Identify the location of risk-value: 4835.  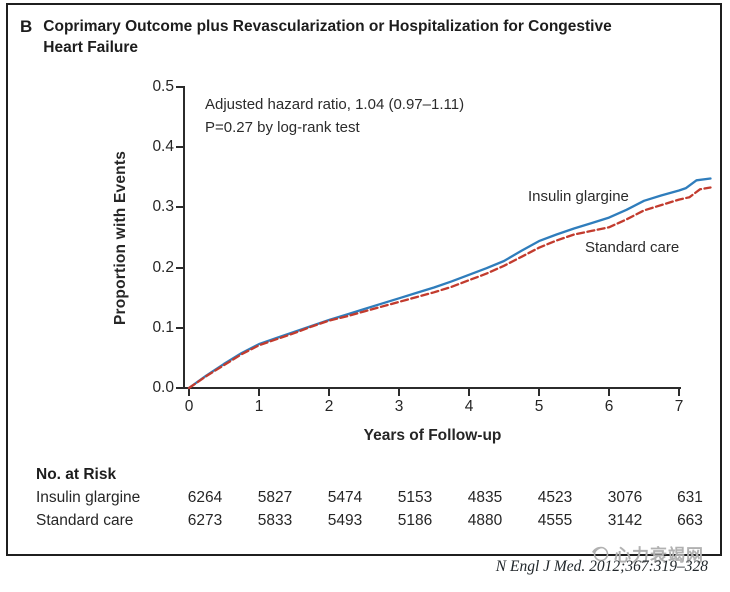
(485, 497).